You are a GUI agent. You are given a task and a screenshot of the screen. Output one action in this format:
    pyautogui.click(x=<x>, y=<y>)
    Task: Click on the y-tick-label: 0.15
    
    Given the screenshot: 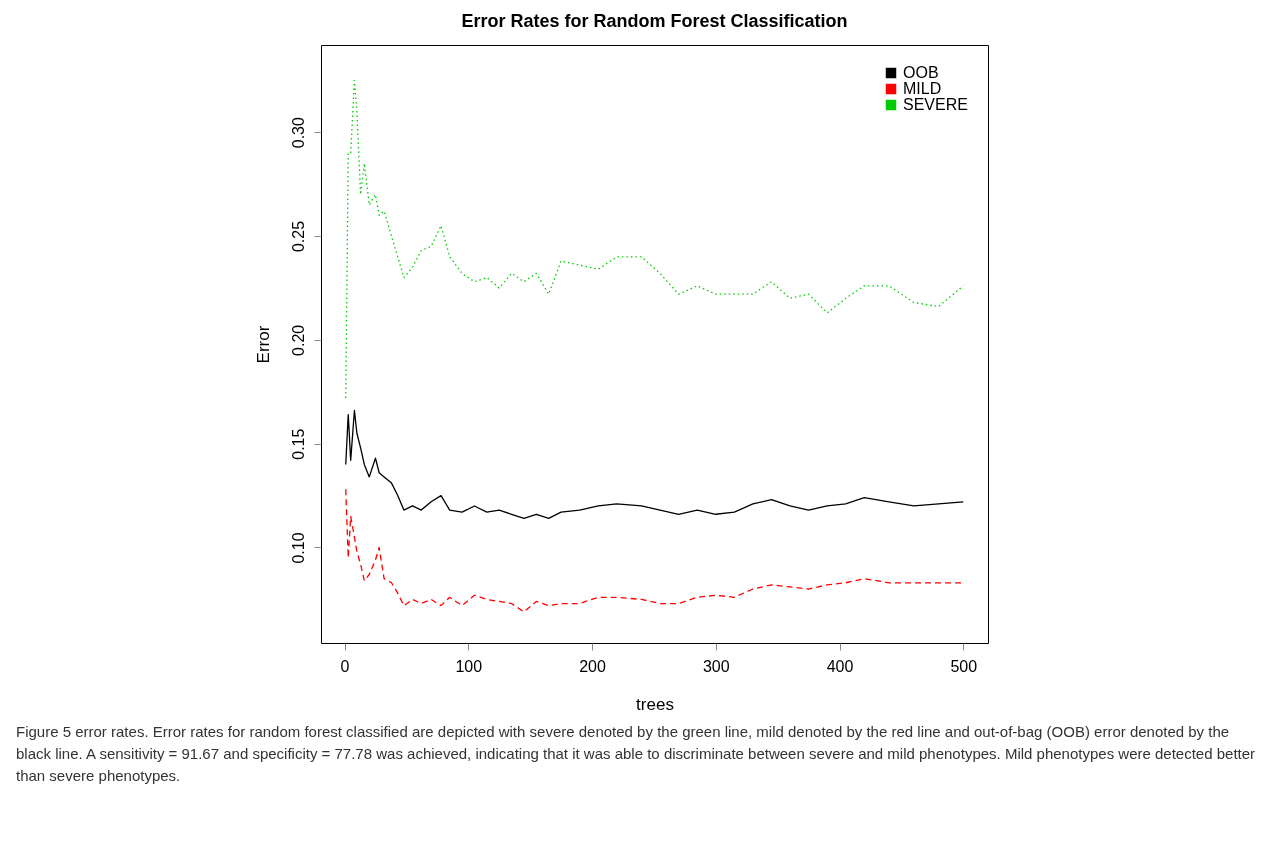 What is the action you would take?
    pyautogui.click(x=298, y=444)
    